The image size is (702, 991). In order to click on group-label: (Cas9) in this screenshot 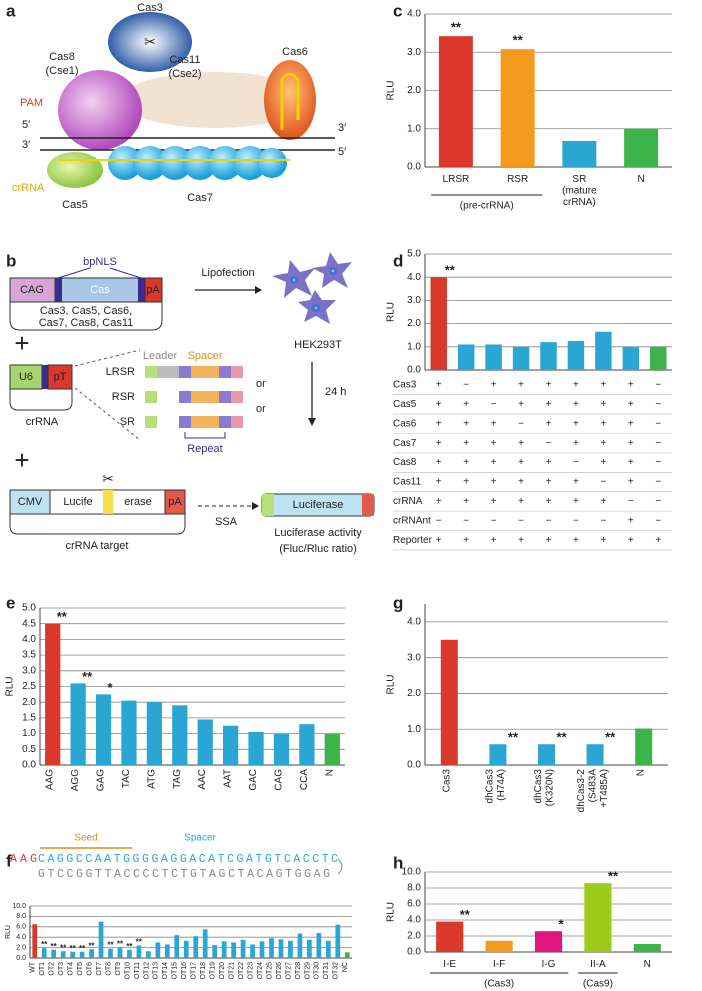, I will do `click(598, 984)`.